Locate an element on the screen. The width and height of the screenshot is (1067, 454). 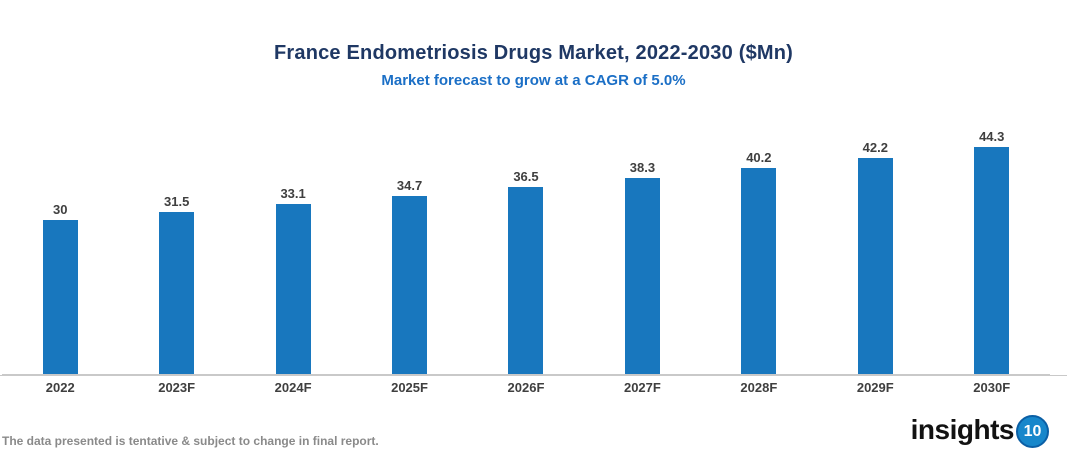
bar-column: 31.5 is located at coordinates (176, 247).